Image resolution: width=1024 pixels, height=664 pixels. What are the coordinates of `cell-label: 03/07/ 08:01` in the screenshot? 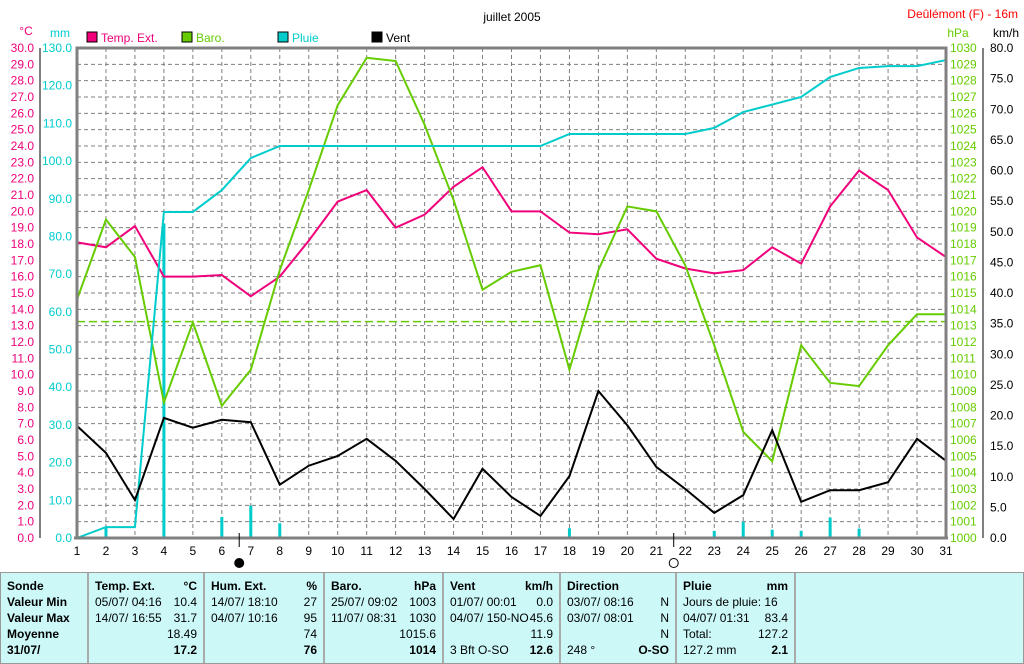 It's located at (600, 618).